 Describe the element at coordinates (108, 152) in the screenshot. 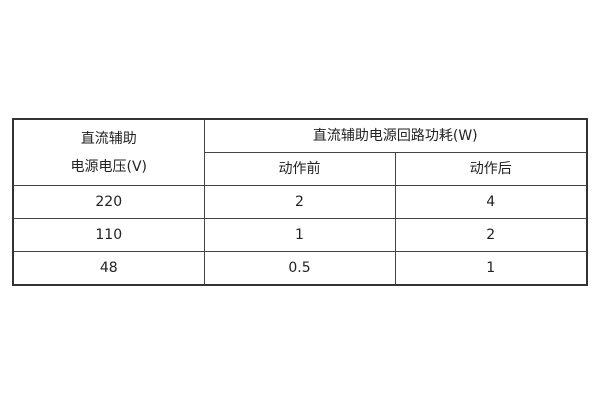

I see `header-voltage: 直流辅助 电源电压(V)` at that location.